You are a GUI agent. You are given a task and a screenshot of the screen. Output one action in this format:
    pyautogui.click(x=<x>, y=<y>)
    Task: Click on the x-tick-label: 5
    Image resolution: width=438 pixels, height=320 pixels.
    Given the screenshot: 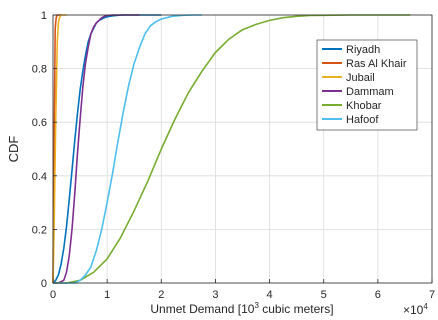 What is the action you would take?
    pyautogui.click(x=324, y=295)
    